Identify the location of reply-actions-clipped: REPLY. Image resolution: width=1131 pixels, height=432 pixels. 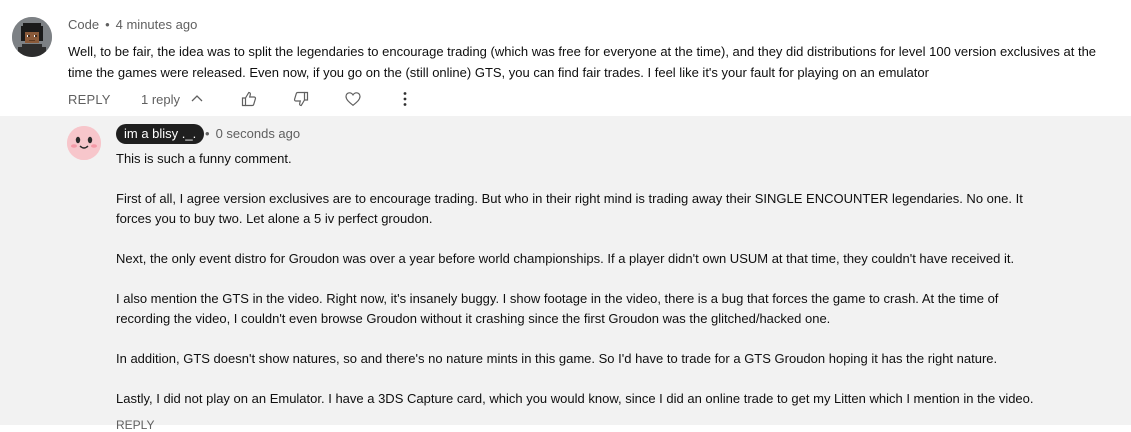
(135, 425).